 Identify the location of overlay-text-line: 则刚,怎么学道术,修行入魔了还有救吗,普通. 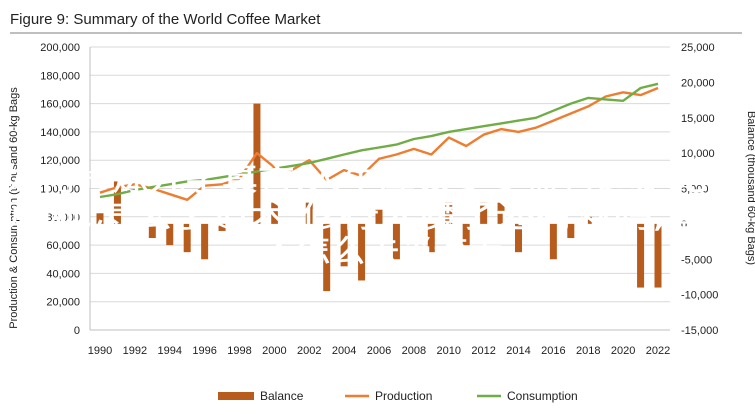
(373, 217).